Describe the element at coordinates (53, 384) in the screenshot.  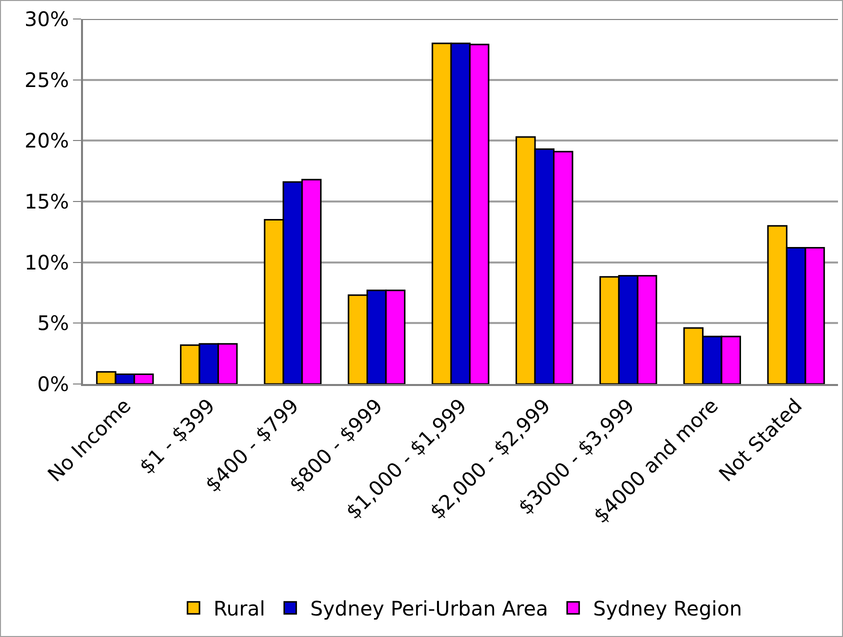
I see `y-tick-label: 0%` at that location.